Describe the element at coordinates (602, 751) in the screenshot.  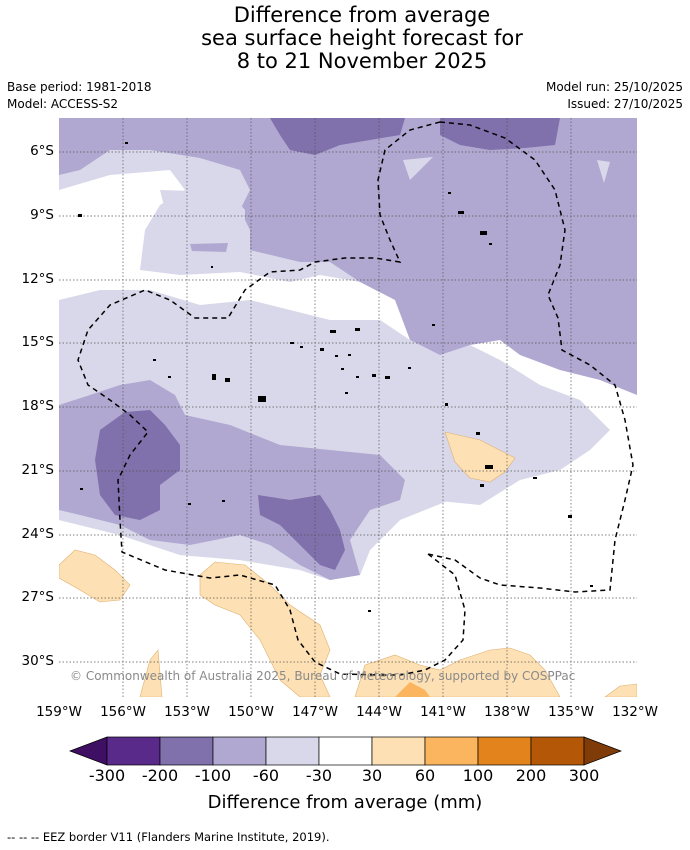
I see `colorbar-extend-high` at that location.